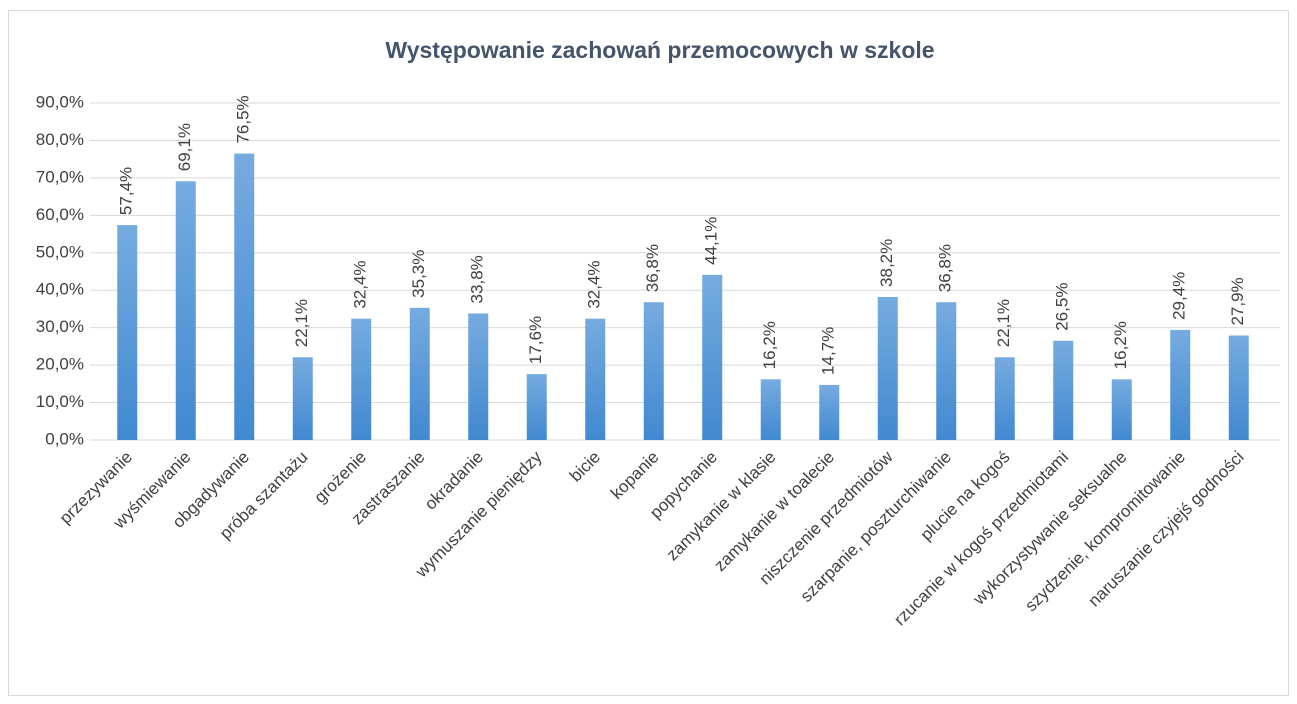  What do you see at coordinates (1237, 301) in the screenshot?
I see `data-label: 27,9%` at bounding box center [1237, 301].